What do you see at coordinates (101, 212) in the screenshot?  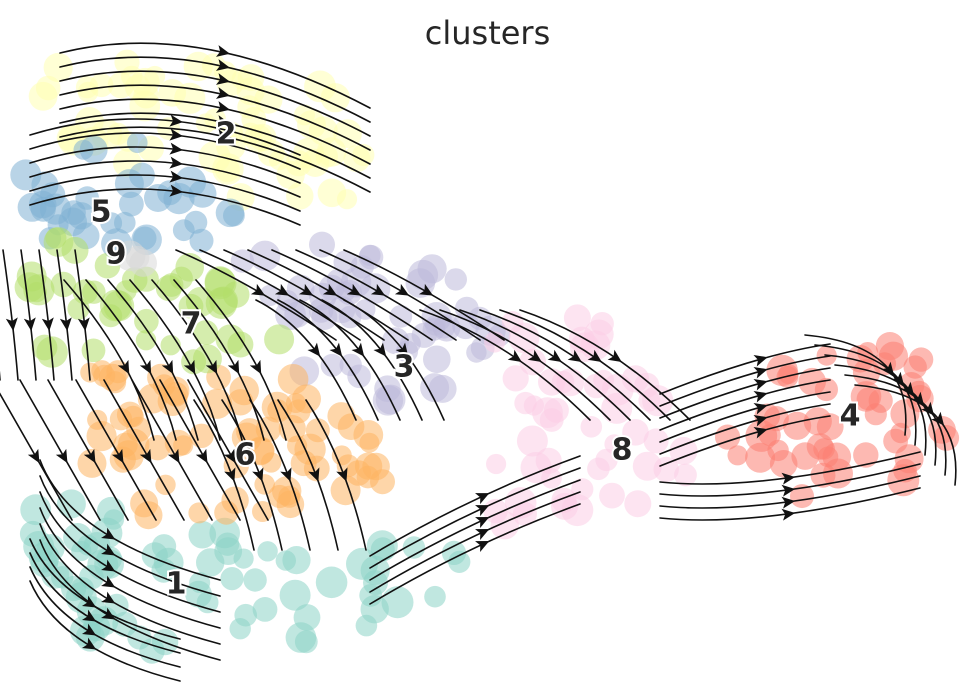 I see `cluster-label-5: 5` at bounding box center [101, 212].